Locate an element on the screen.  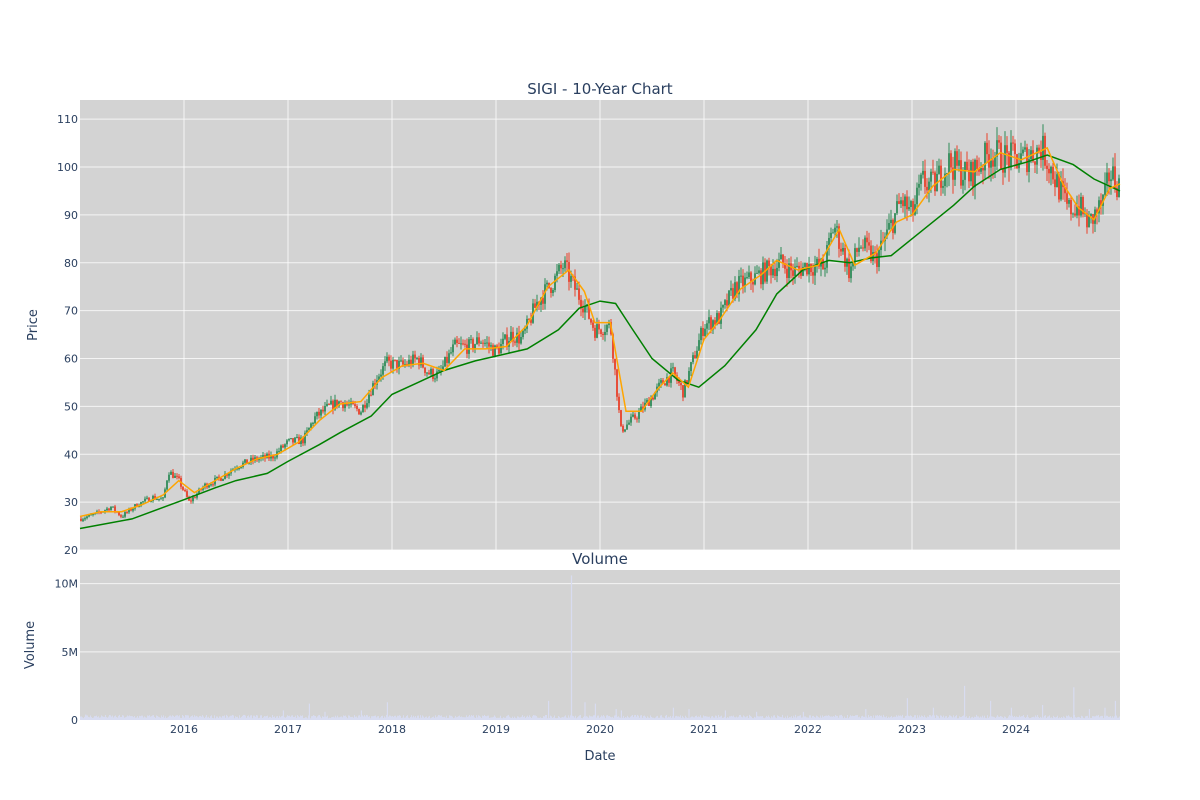
volume-x-tick-labels: 2016 2017 2018 2019 2020 2021 2022 2023 2024 is located at coordinates (600, 729).